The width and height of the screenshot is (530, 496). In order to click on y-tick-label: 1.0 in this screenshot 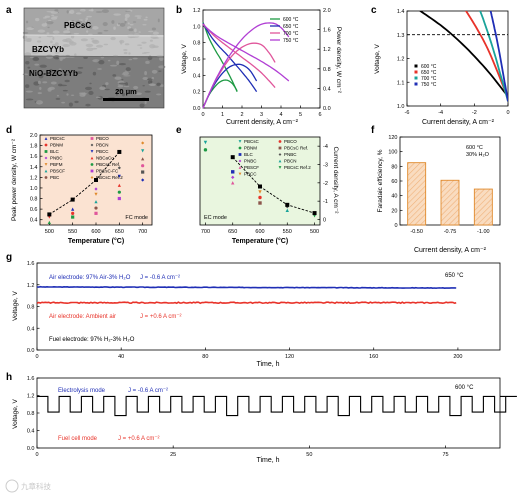, I will do `click(401, 107)`.